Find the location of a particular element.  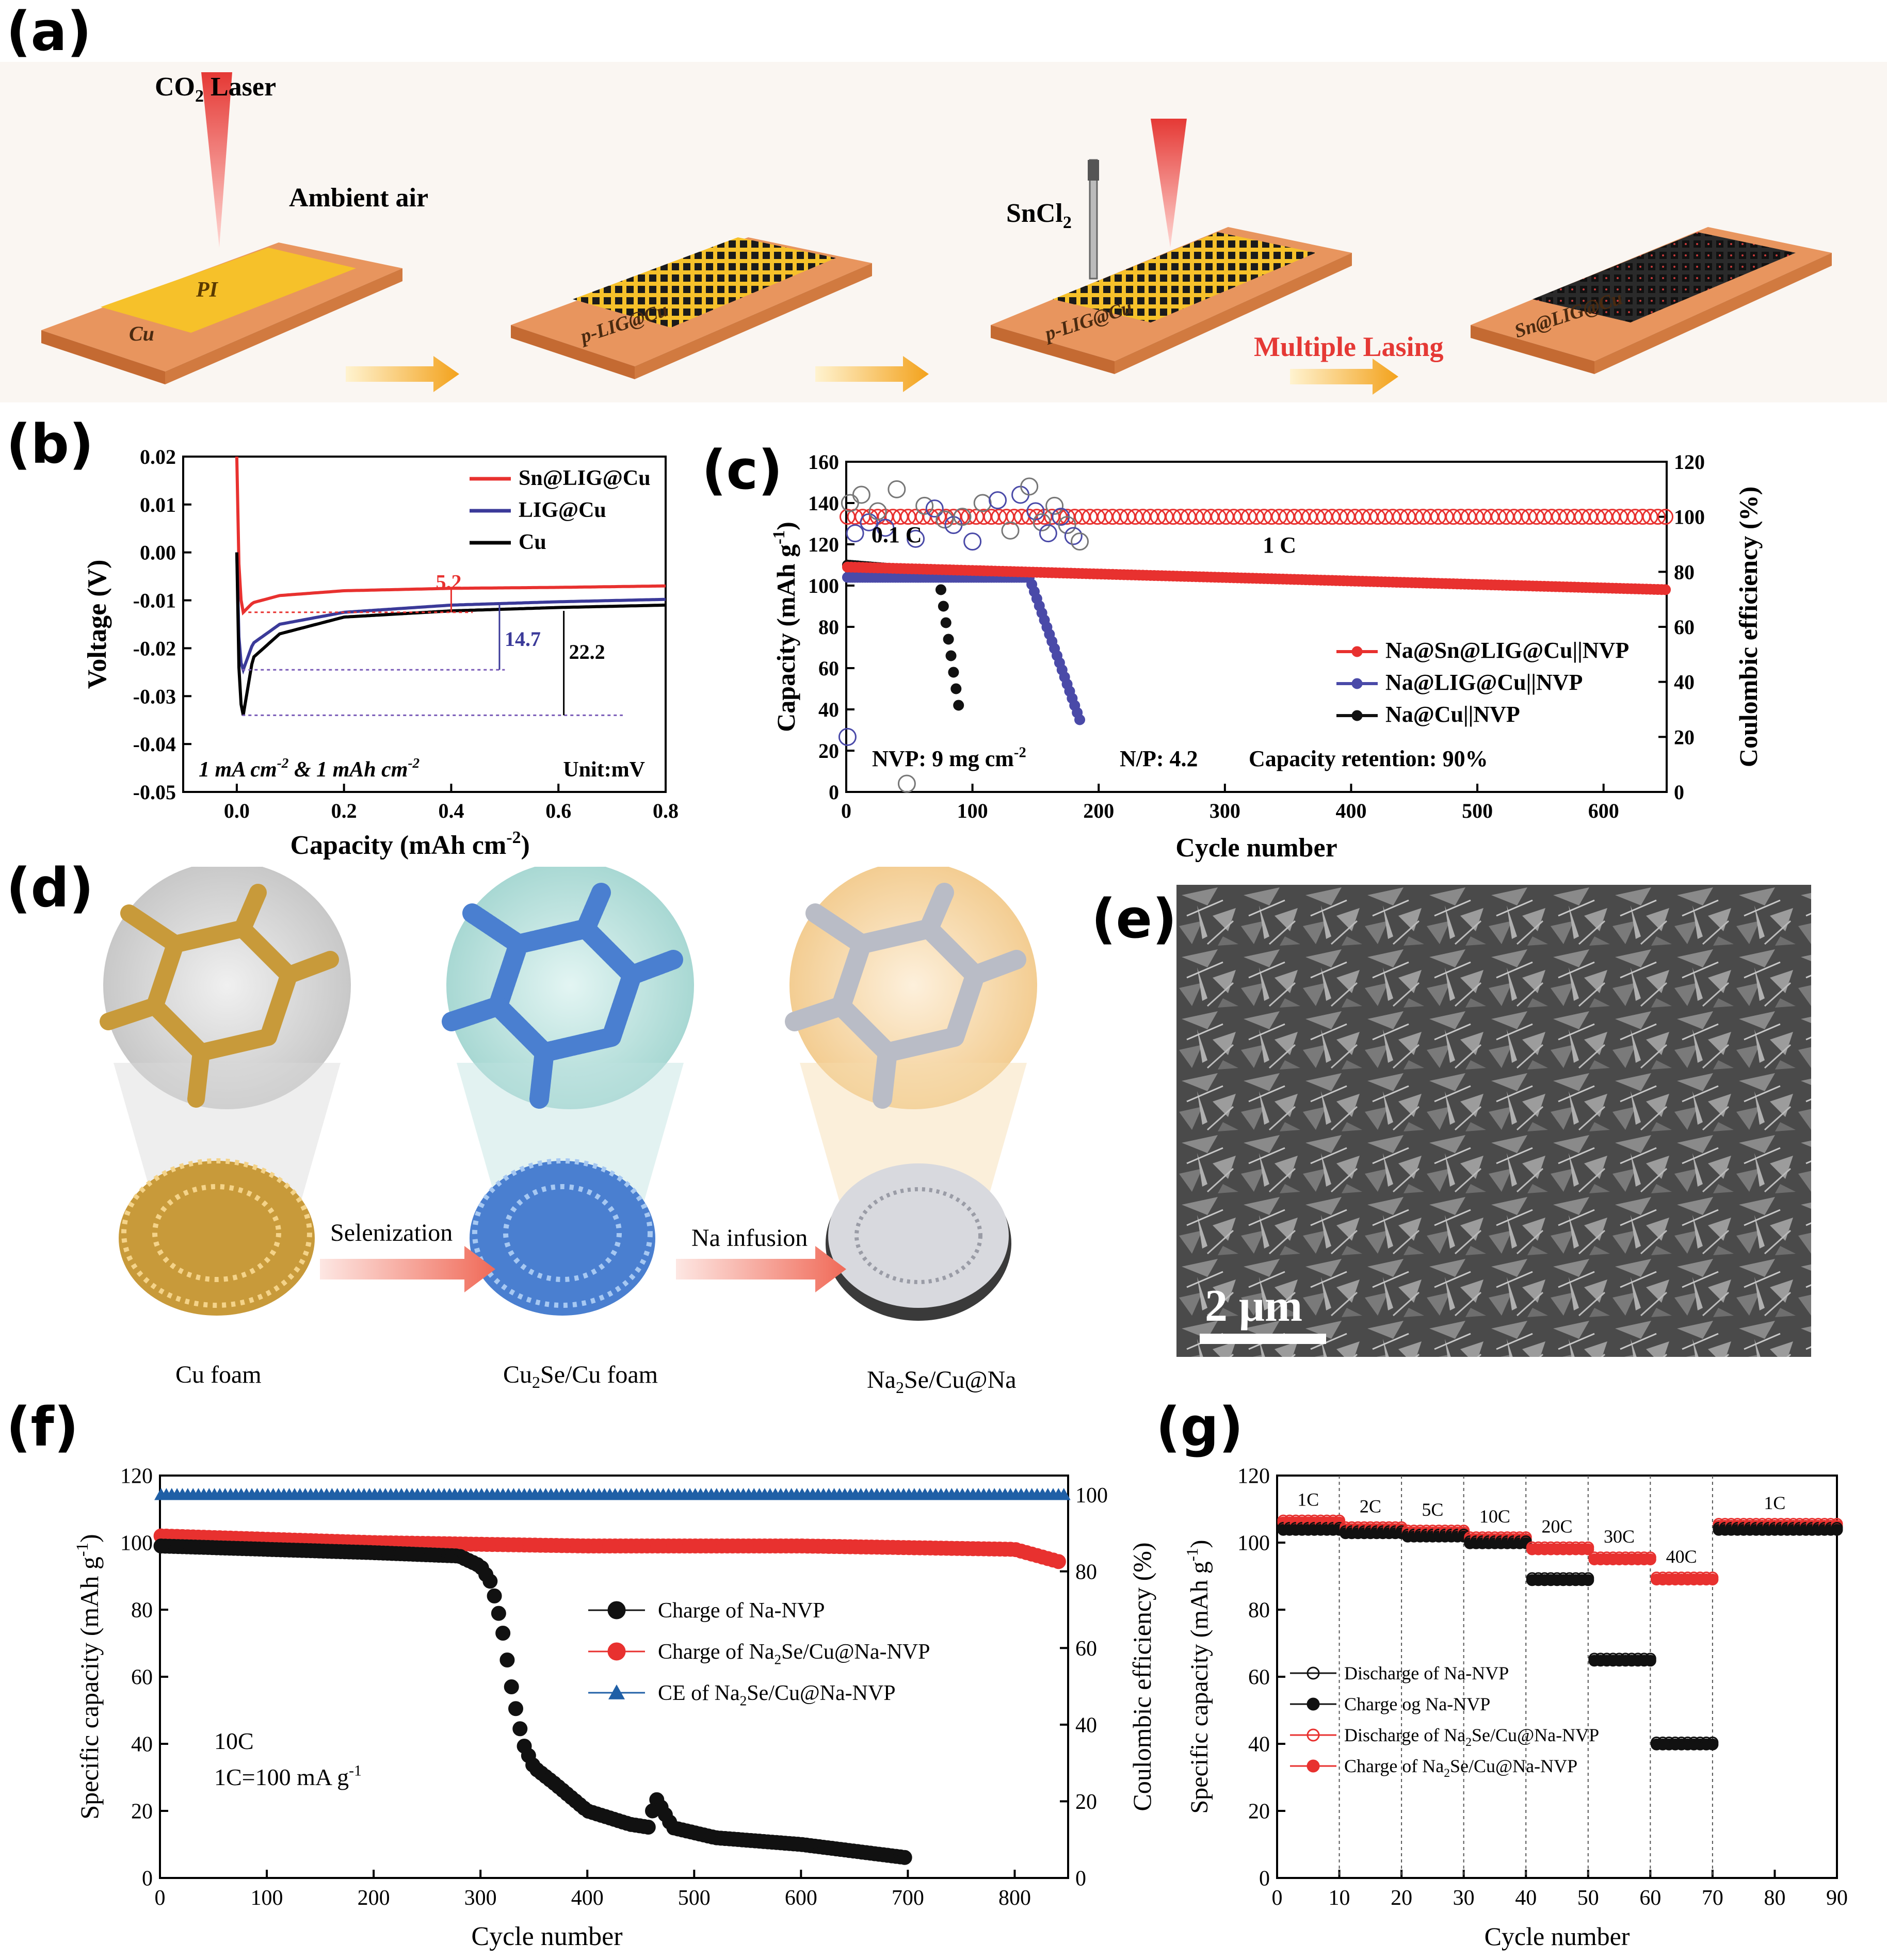

na-infusion-label: Na infusion is located at coordinates (749, 1238).